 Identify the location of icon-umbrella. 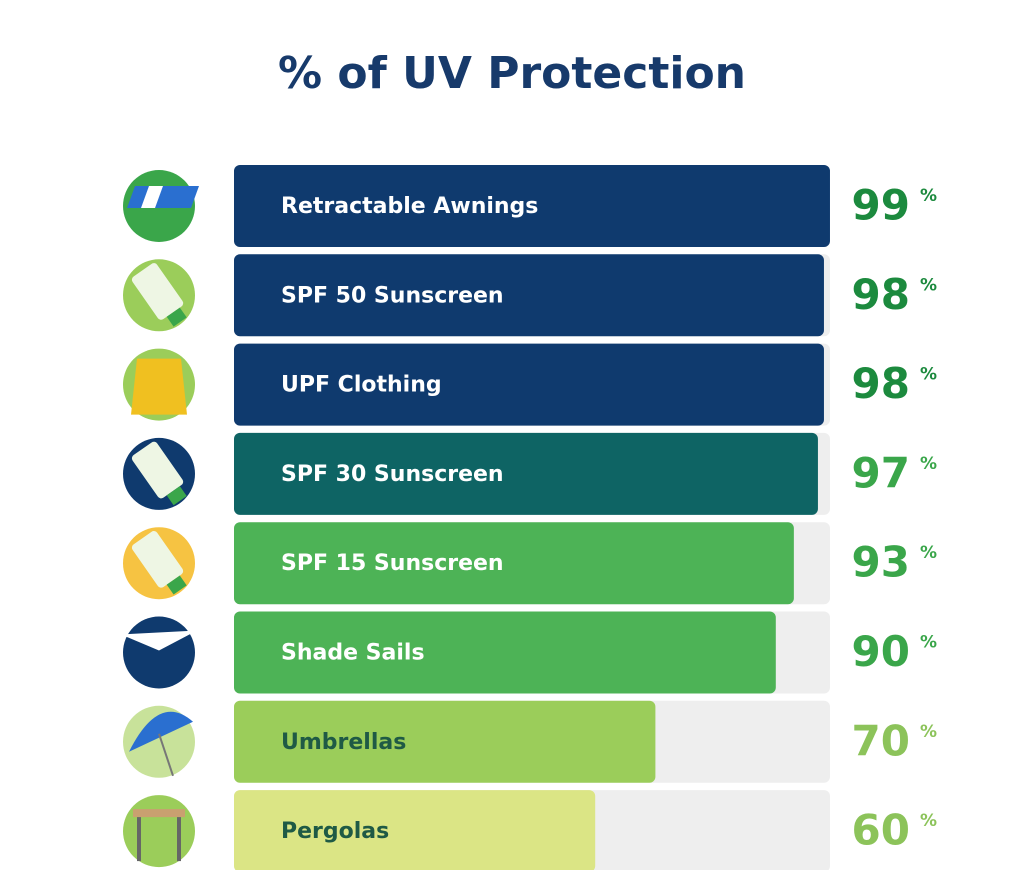
(161, 731).